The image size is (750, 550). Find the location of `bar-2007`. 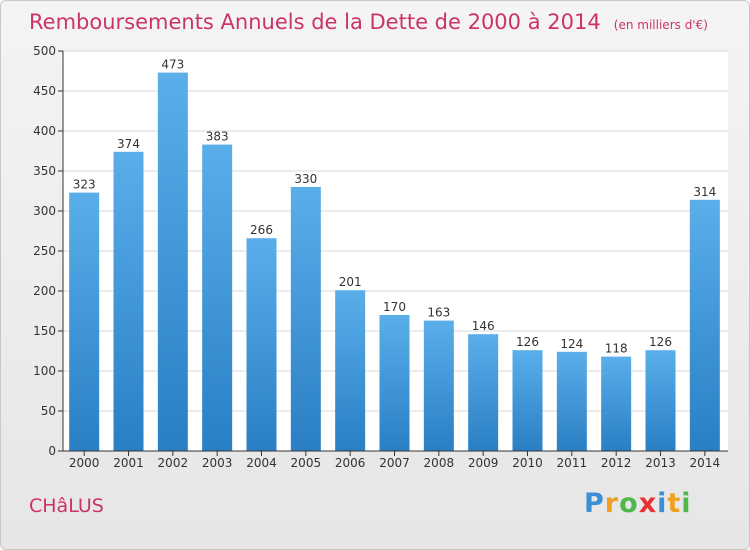

bar-2007 is located at coordinates (394, 383).